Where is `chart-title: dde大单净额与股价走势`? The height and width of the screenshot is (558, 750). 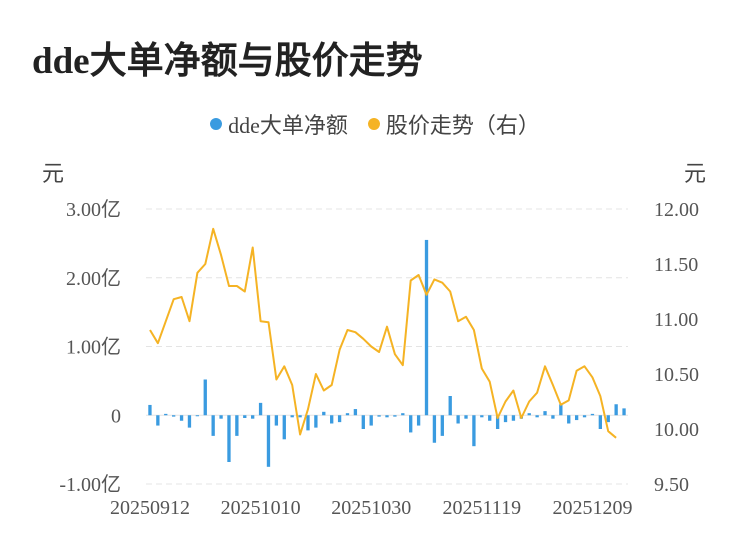 chart-title: dde大单净额与股价走势 is located at coordinates (227, 61).